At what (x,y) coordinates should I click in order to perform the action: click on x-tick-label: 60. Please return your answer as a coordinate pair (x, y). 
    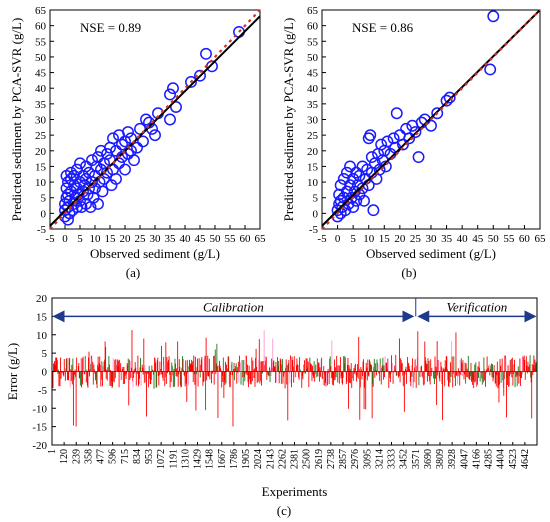
    Looking at the image, I should click on (525, 239).